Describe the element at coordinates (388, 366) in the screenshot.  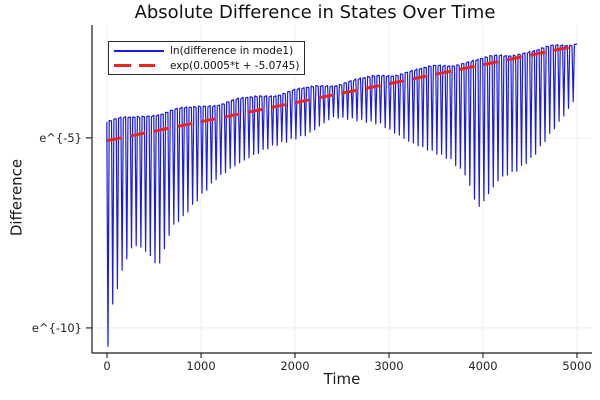
I see `x-tick-label: 3000` at that location.